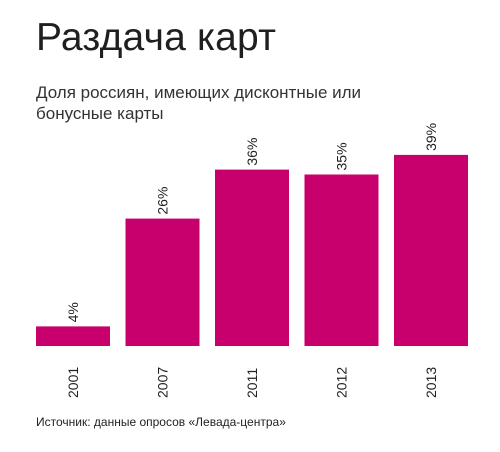  Describe the element at coordinates (163, 382) in the screenshot. I see `category-label-2007: 2007` at that location.